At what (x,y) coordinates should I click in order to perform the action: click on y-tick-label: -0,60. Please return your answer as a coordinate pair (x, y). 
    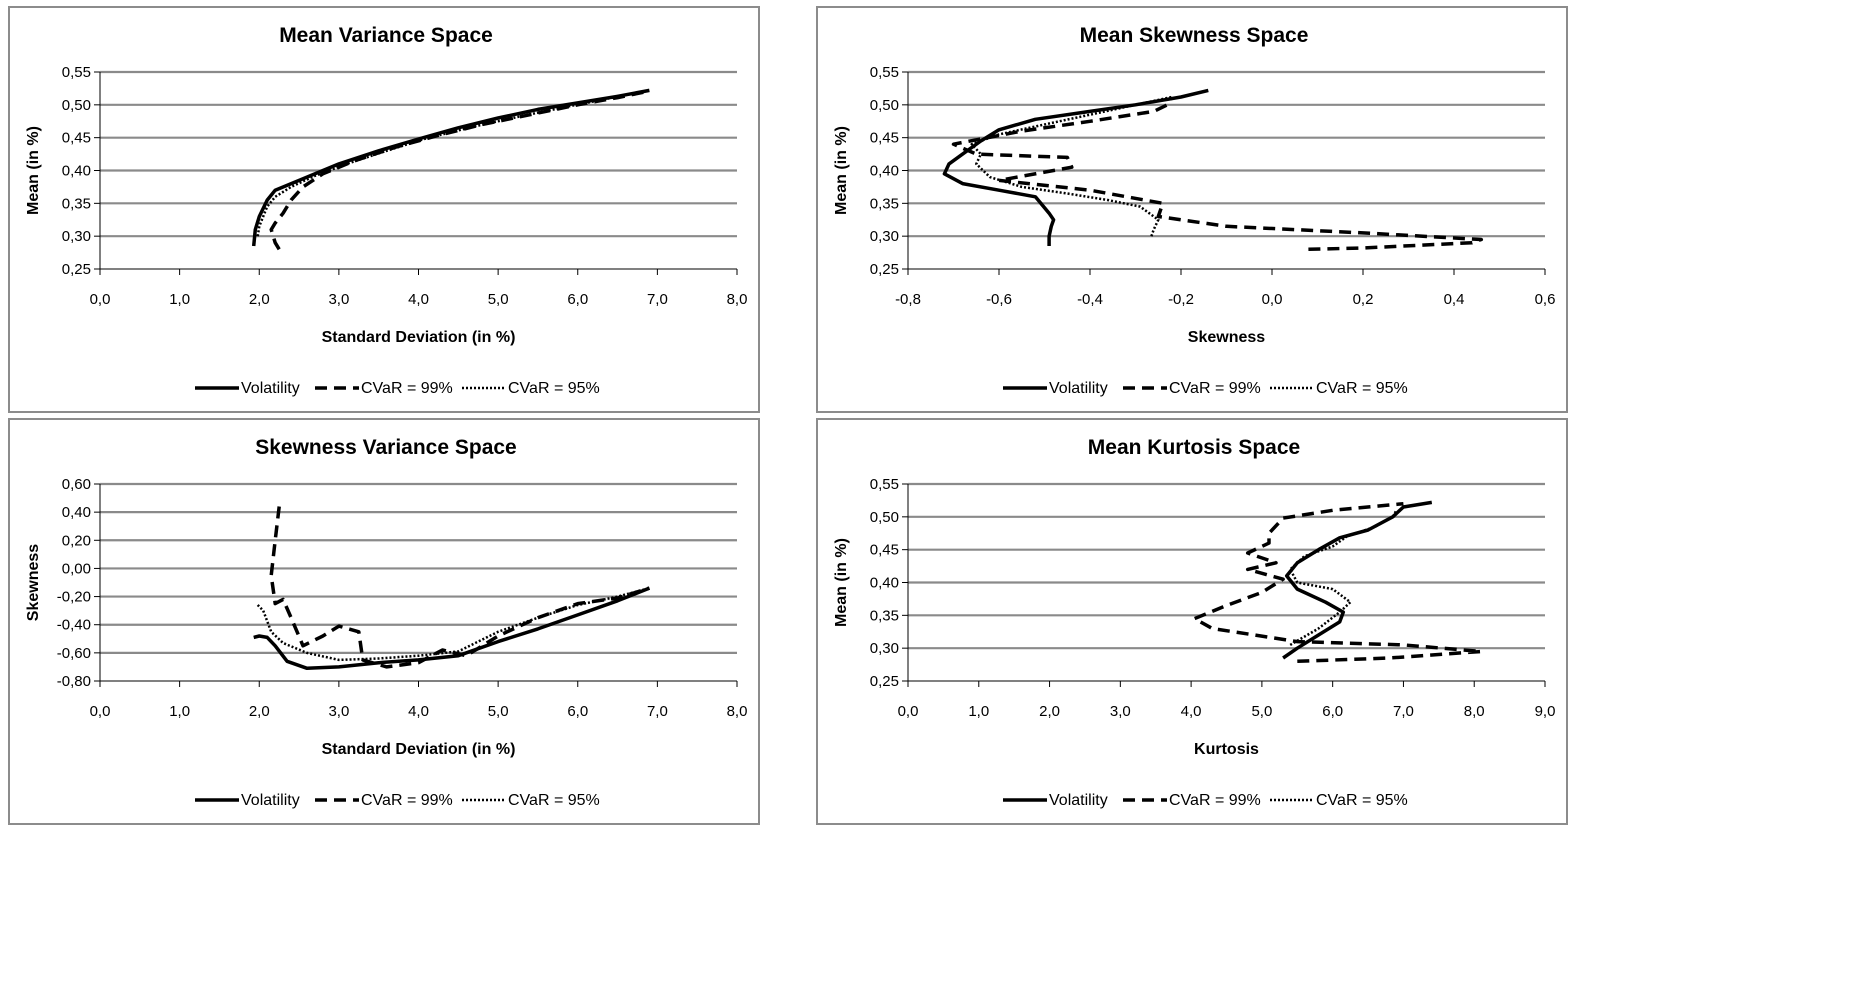
    Looking at the image, I should click on (74, 653).